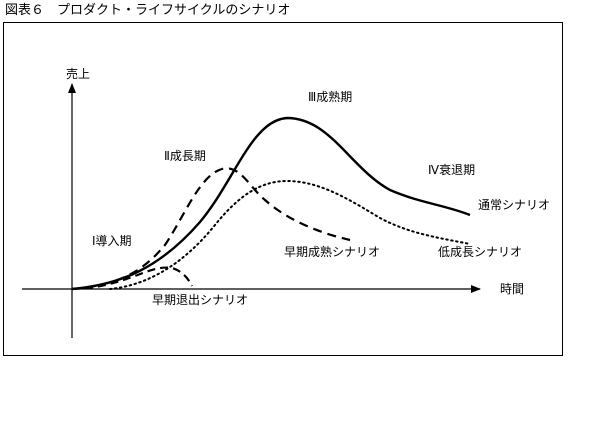  What do you see at coordinates (451, 169) in the screenshot?
I see `phase-decline-label: Ⅳ衰退期` at bounding box center [451, 169].